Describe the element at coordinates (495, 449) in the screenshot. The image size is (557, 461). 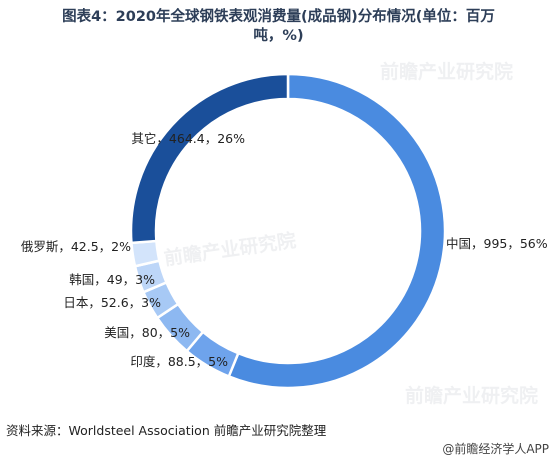
I see `brand-credit: @前瞻经济学人APP` at that location.